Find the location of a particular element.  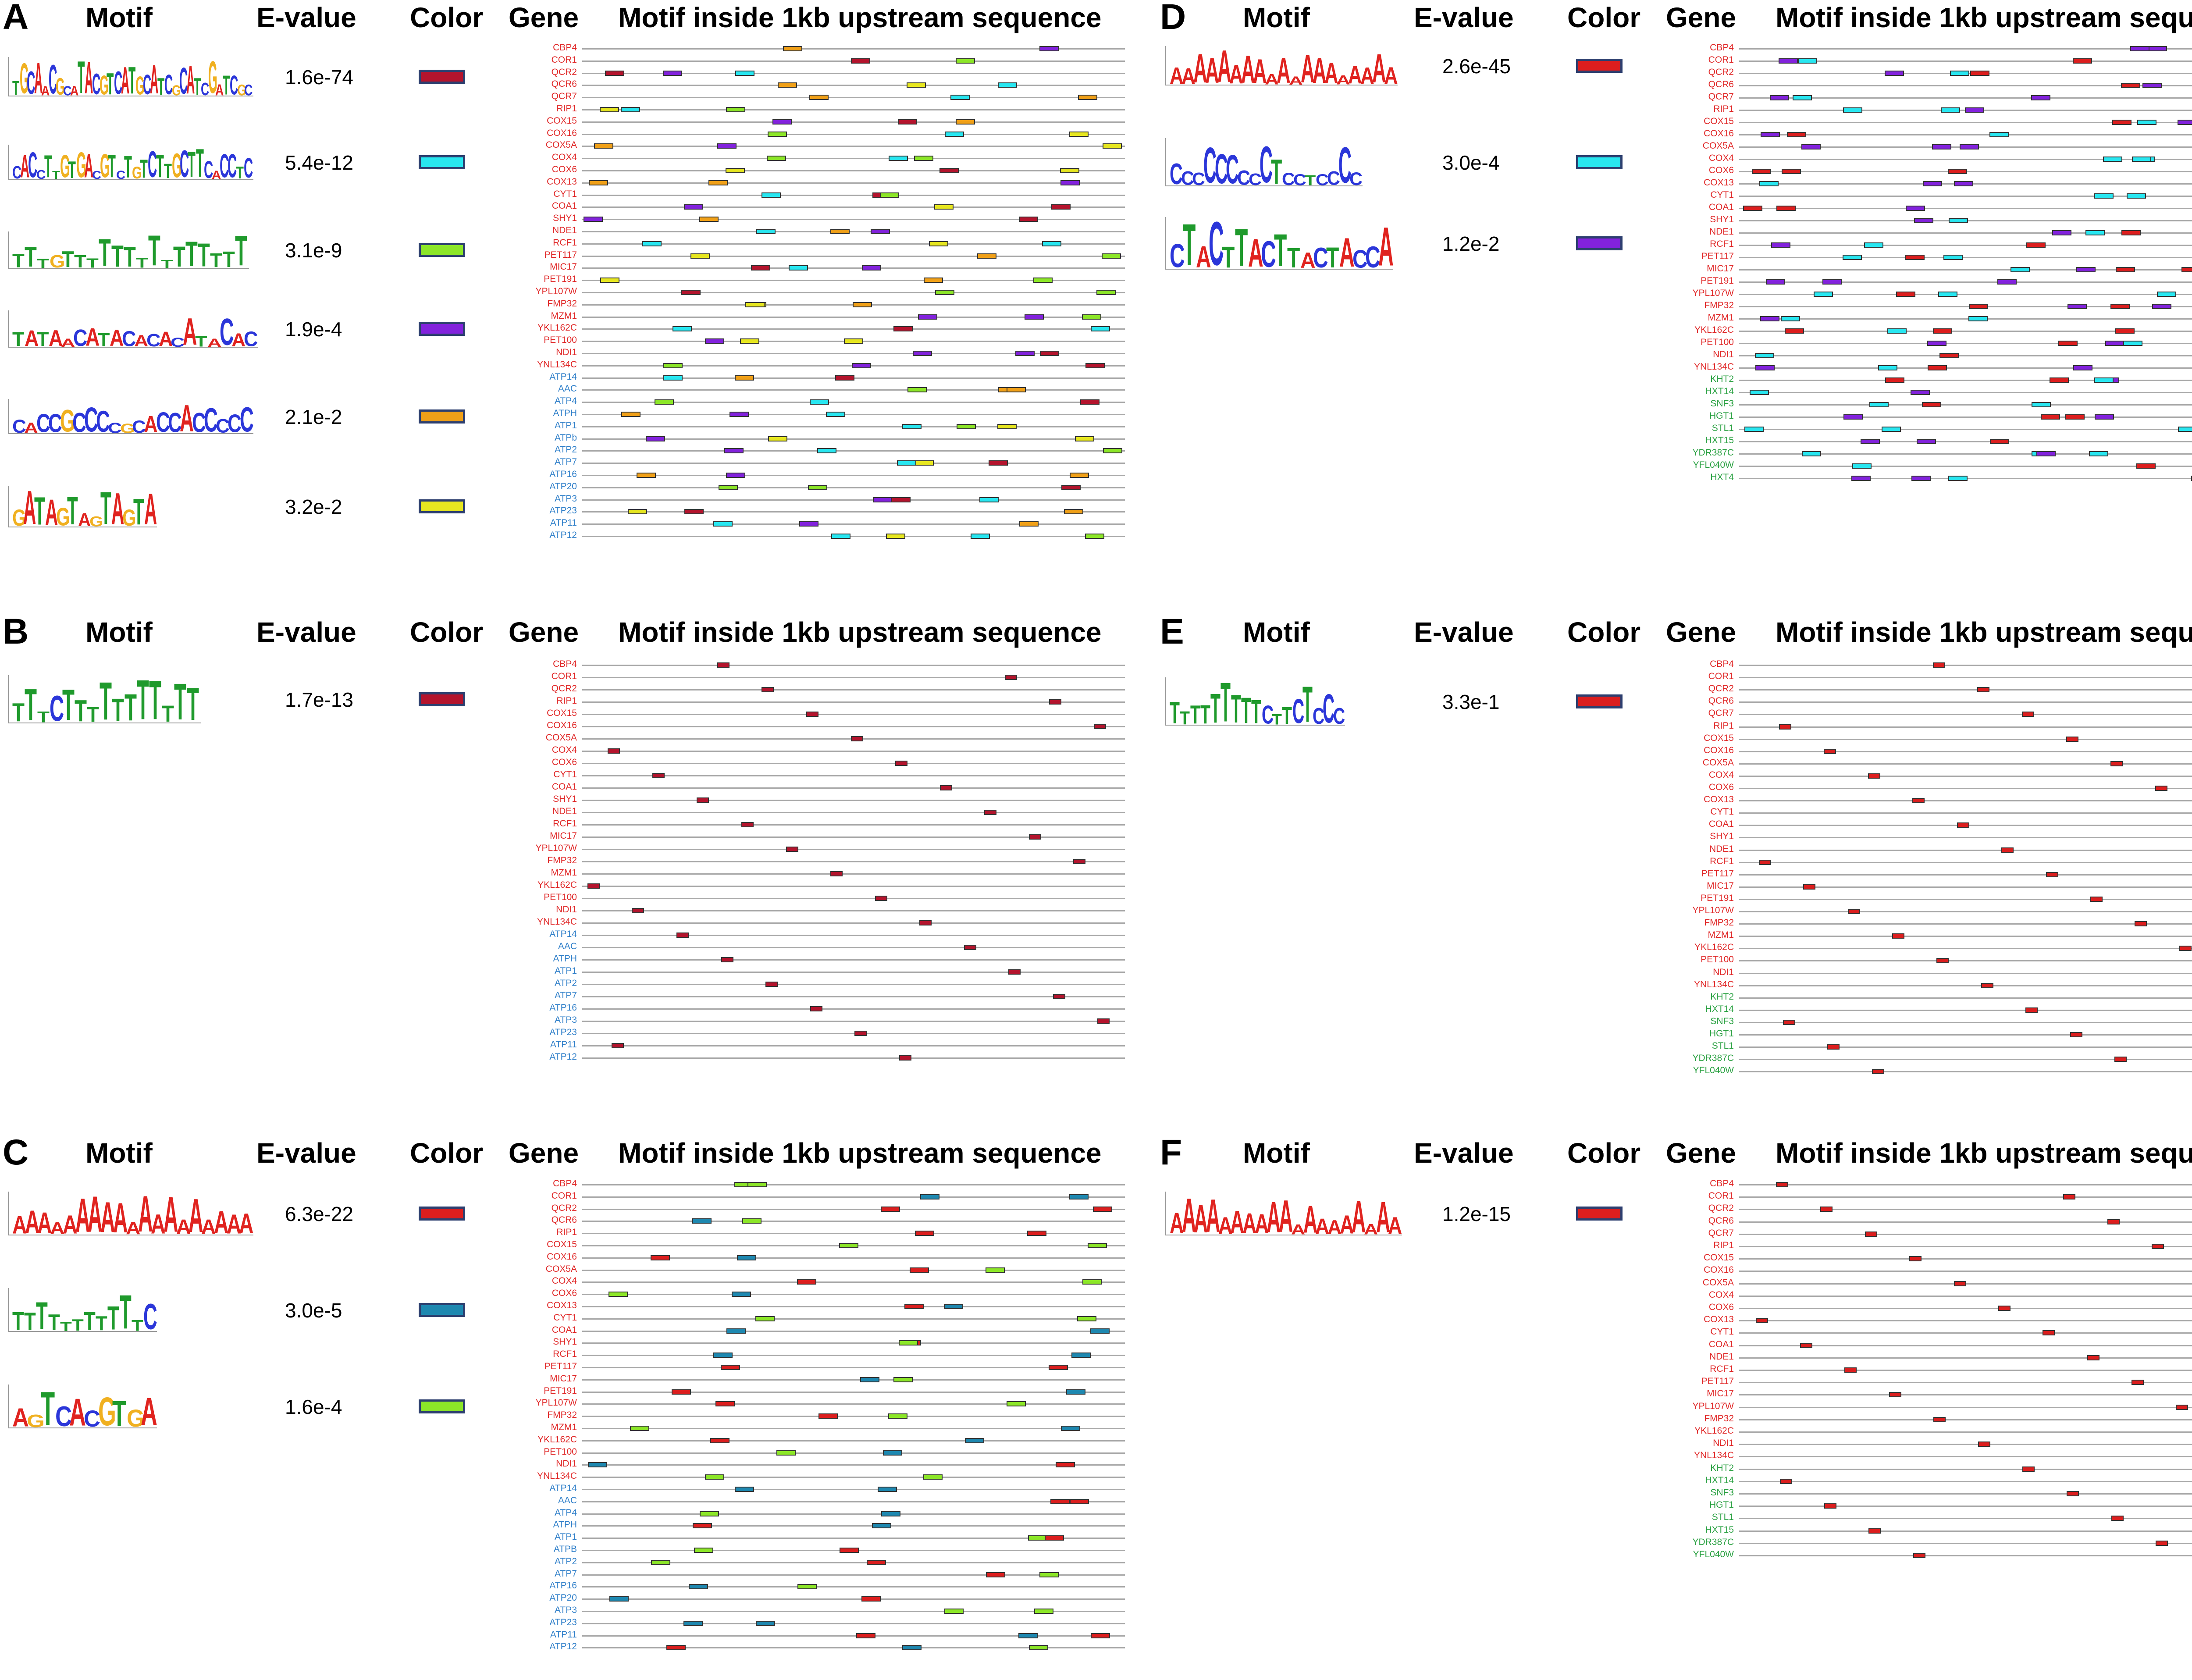

gene-name: RCF1 is located at coordinates (1722, 1369).